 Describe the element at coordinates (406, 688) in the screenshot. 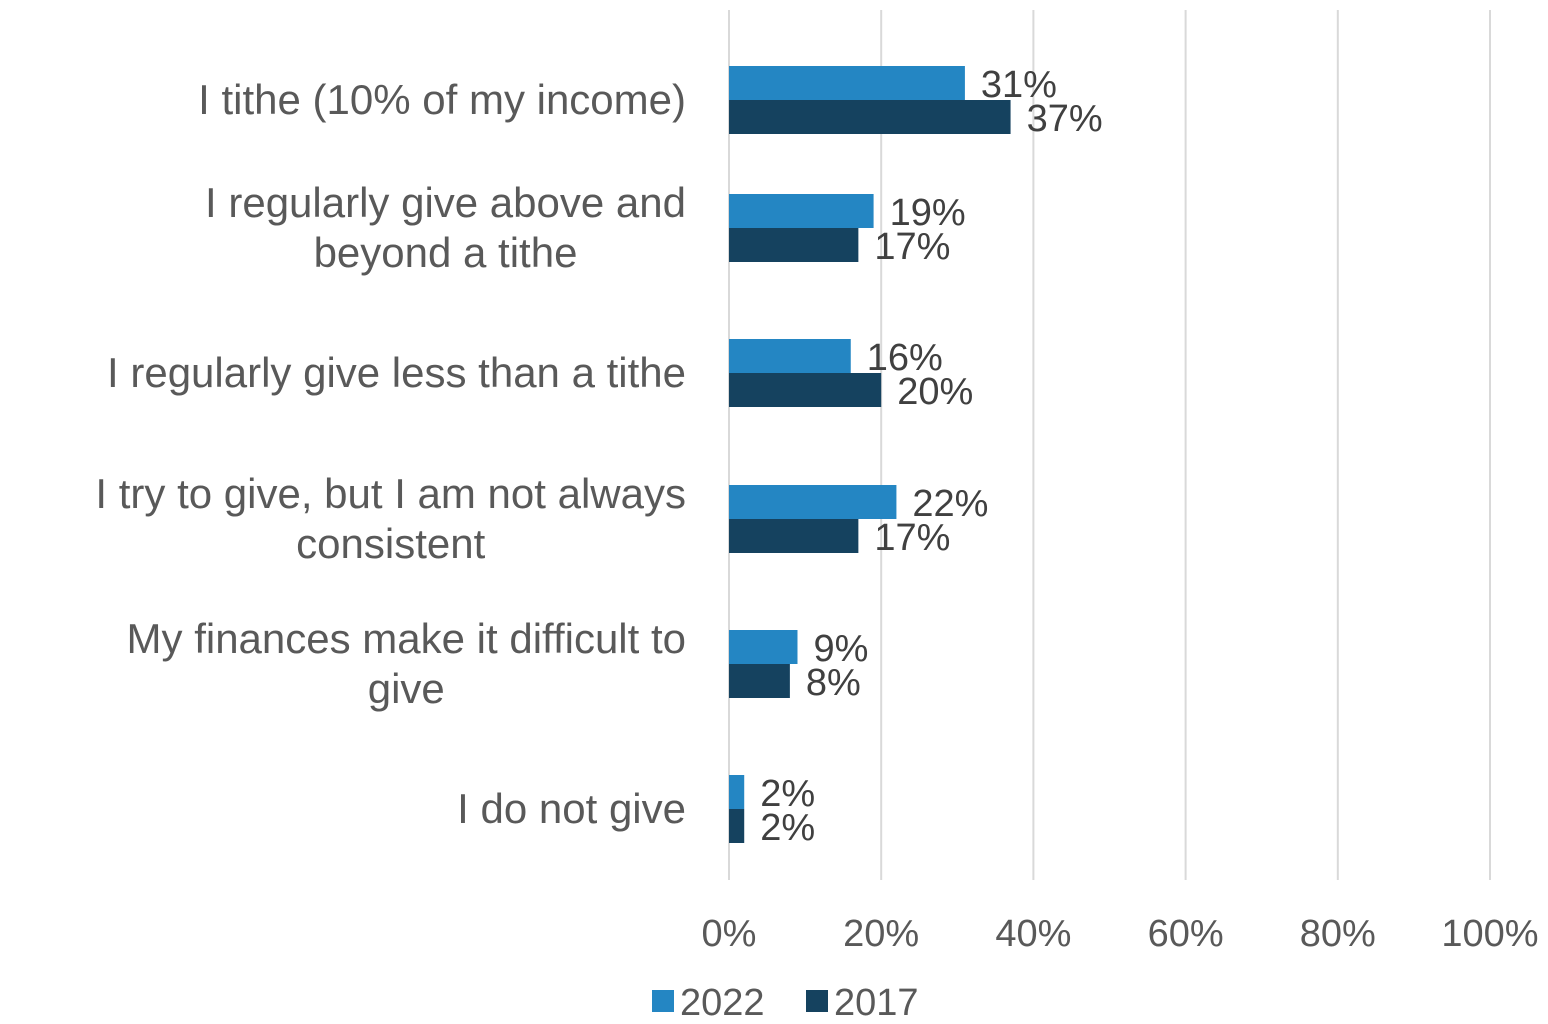

I see `category-label-4-line-1: give` at that location.